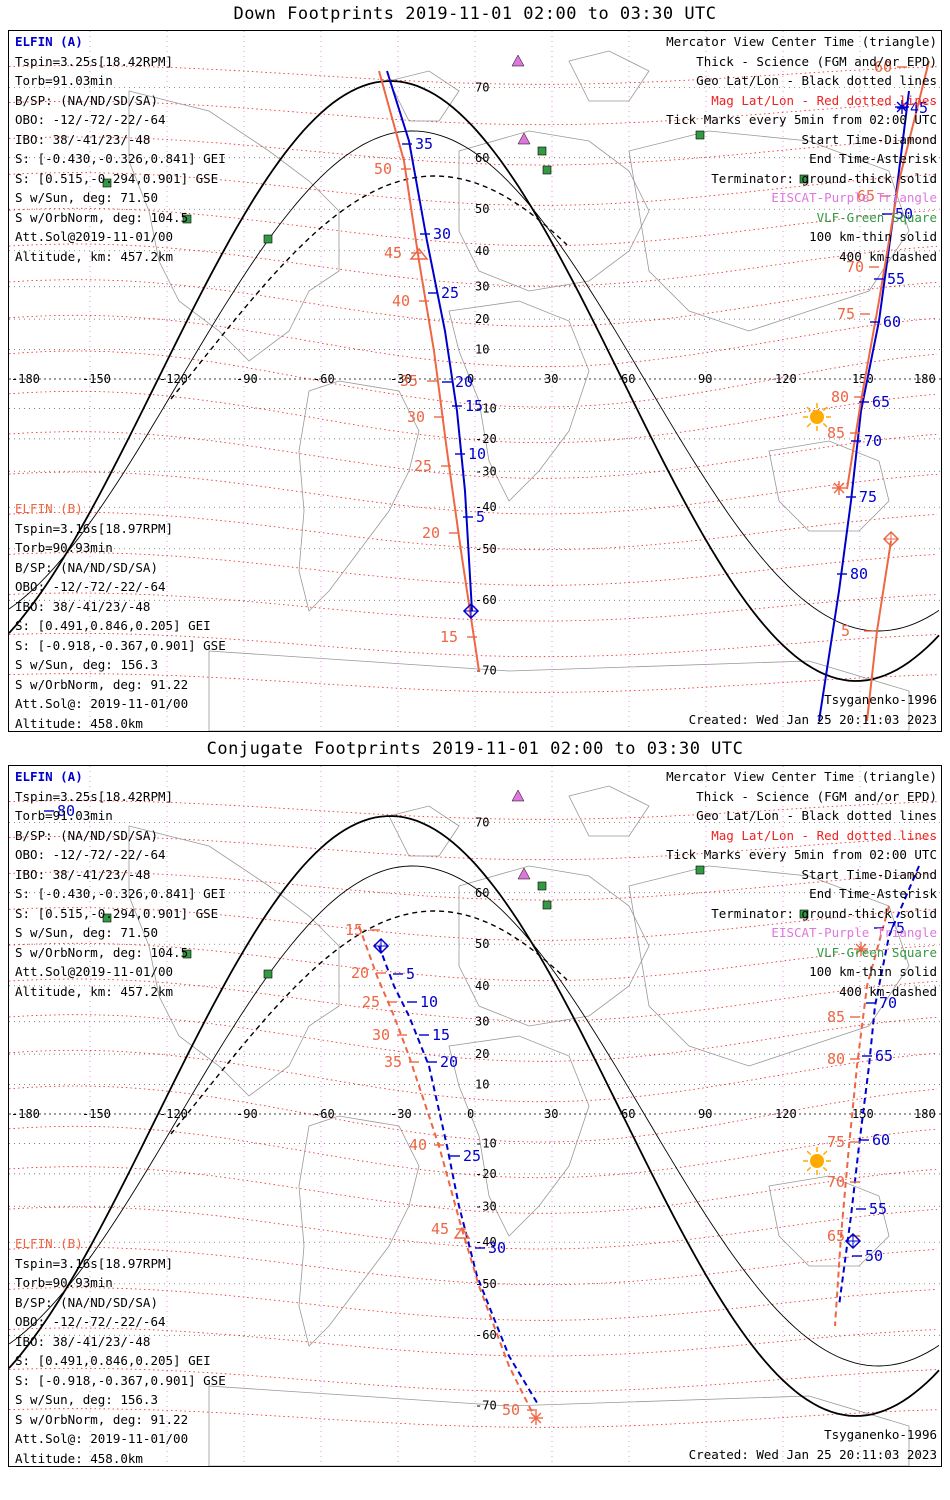  What do you see at coordinates (113, 625) in the screenshot?
I see `info-line: S: [0.491,0.846,0.205] GEI` at bounding box center [113, 625].